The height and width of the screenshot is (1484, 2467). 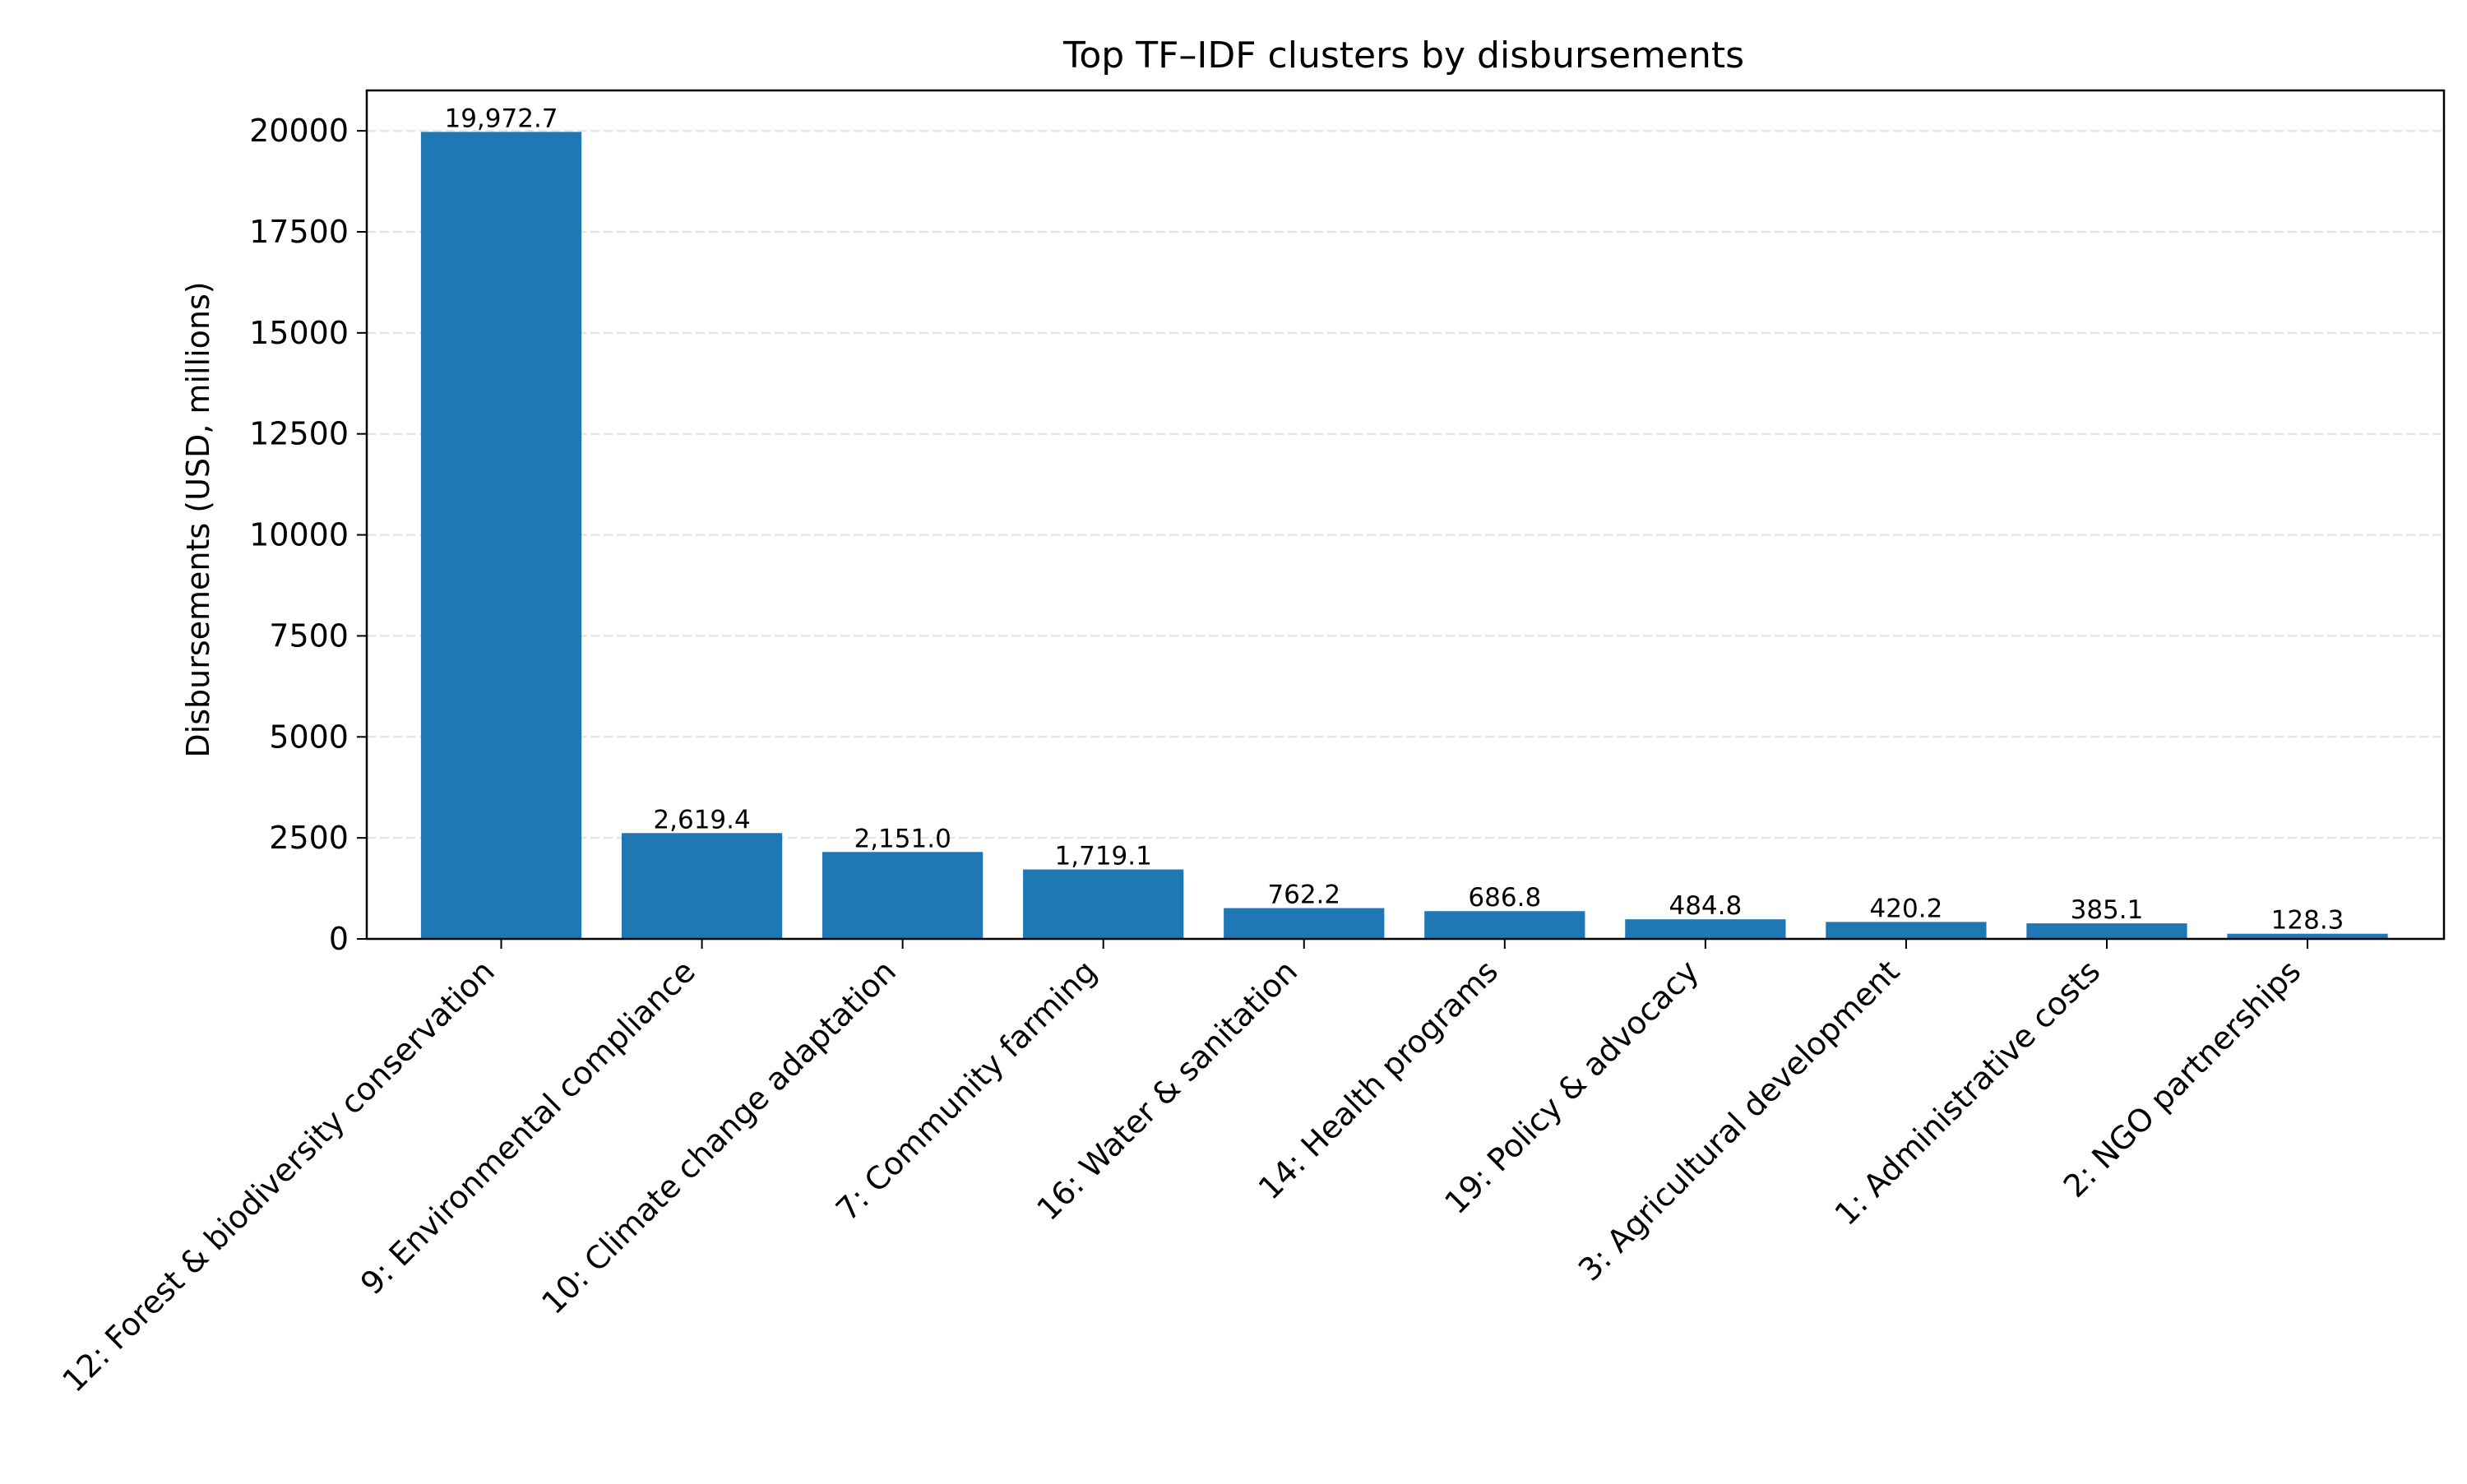 I want to click on y-tick-label: 0, so click(x=339, y=939).